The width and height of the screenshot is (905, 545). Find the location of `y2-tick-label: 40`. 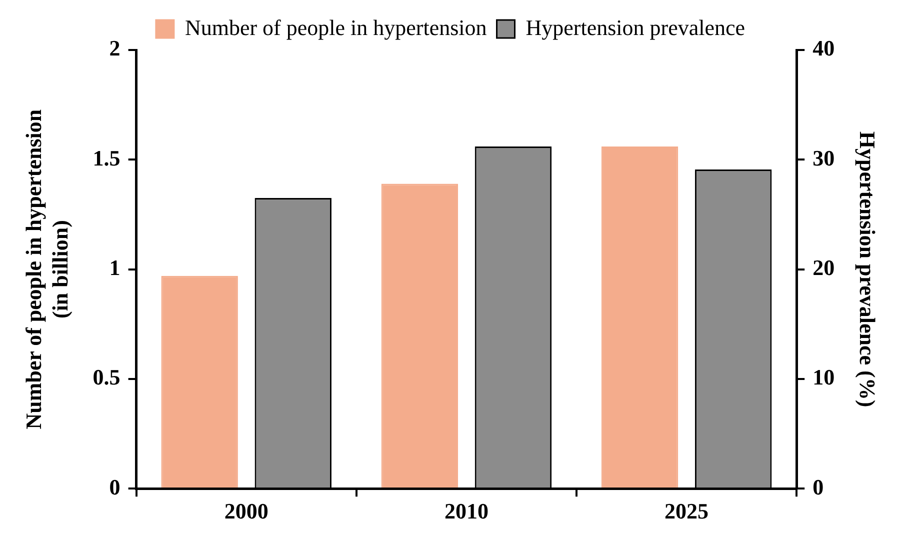

y2-tick-label: 40 is located at coordinates (823, 48).